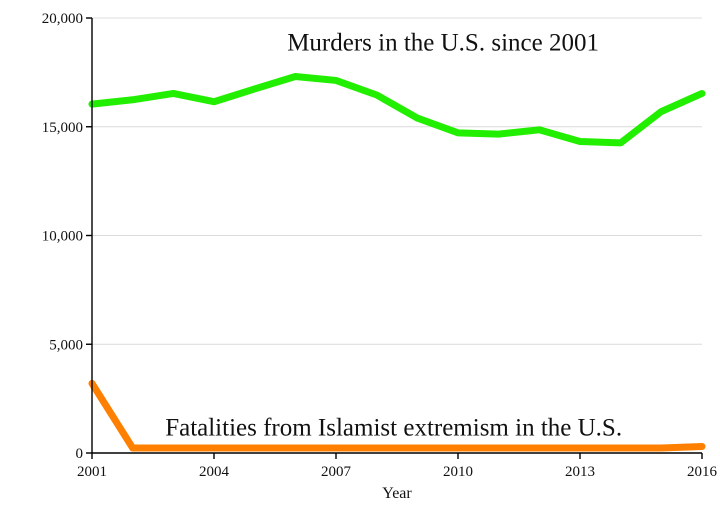 Image resolution: width=720 pixels, height=524 pixels. Describe the element at coordinates (80, 454) in the screenshot. I see `y-tick-label: 0` at that location.